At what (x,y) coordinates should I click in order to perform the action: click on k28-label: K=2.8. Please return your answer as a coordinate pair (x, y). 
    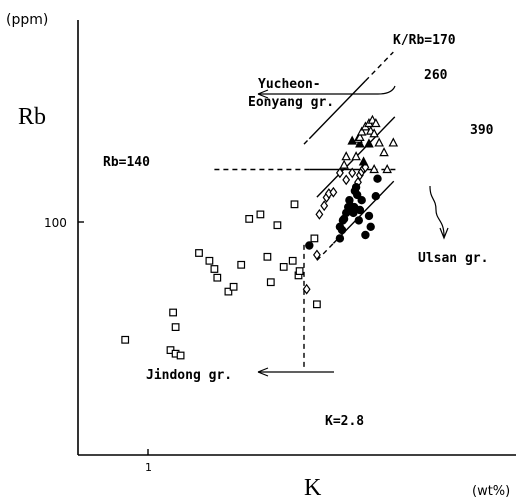
    Looking at the image, I should click on (344, 421).